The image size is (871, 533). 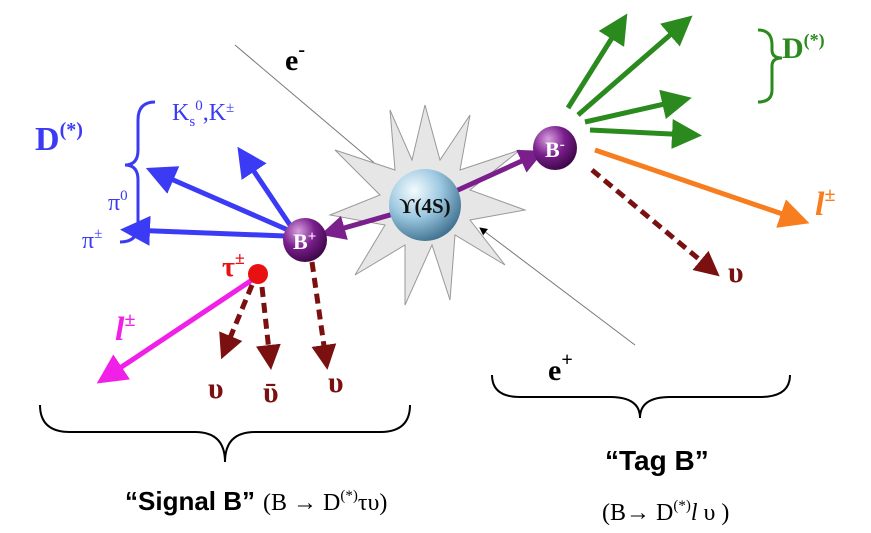 I want to click on signal-neutrinos, so click(x=278, y=315).